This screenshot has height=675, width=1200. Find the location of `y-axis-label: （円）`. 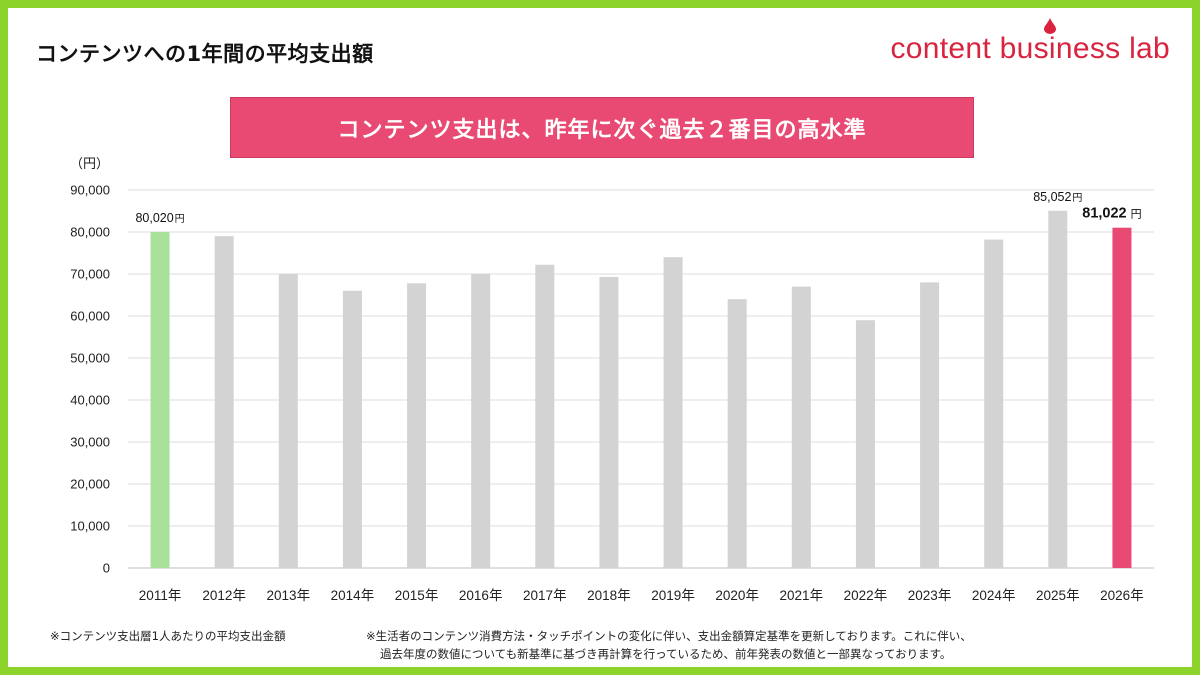

y-axis-label: （円） is located at coordinates (89, 164).